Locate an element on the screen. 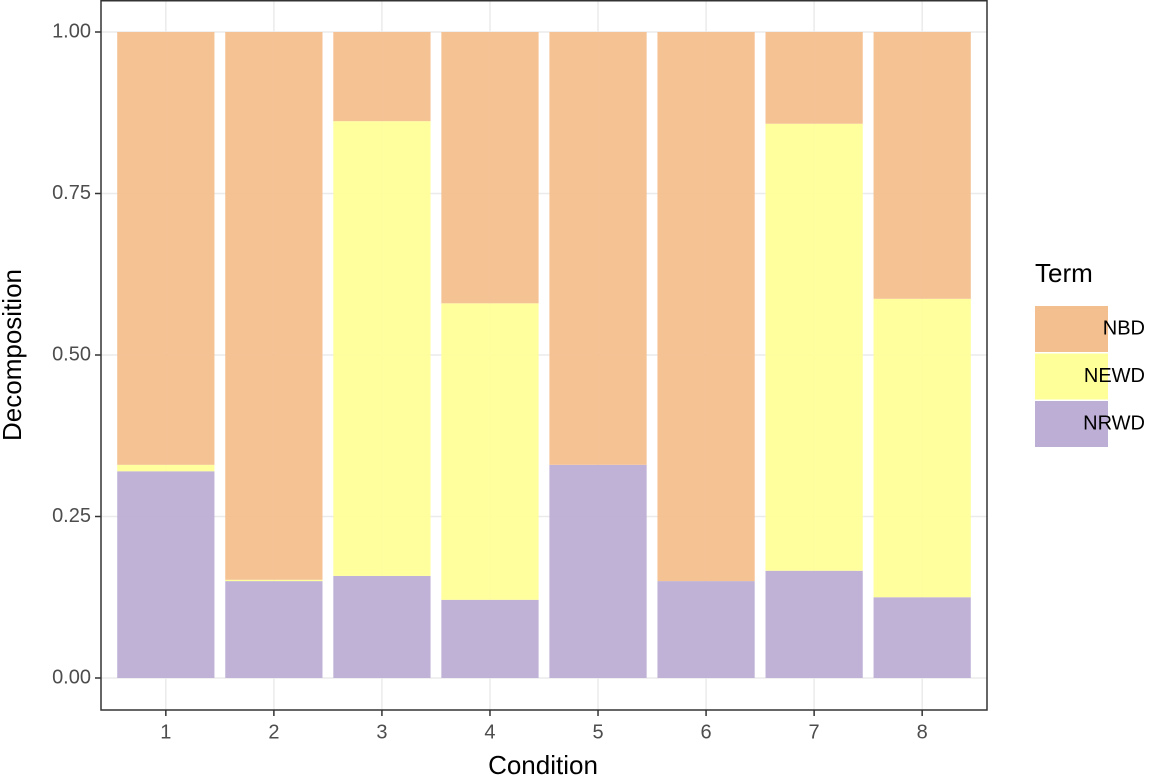 Image resolution: width=1176 pixels, height=779 pixels. x-tick-label: 4 is located at coordinates (489, 732).